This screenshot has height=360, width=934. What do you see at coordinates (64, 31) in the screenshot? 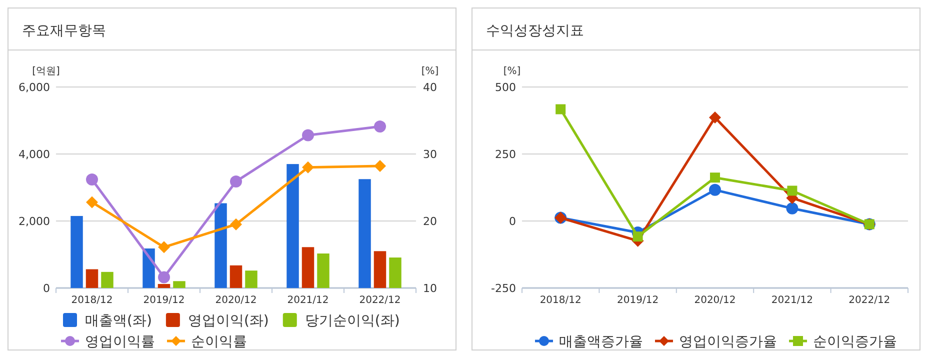
I see `chart-title: 주요재무항목` at bounding box center [64, 31].